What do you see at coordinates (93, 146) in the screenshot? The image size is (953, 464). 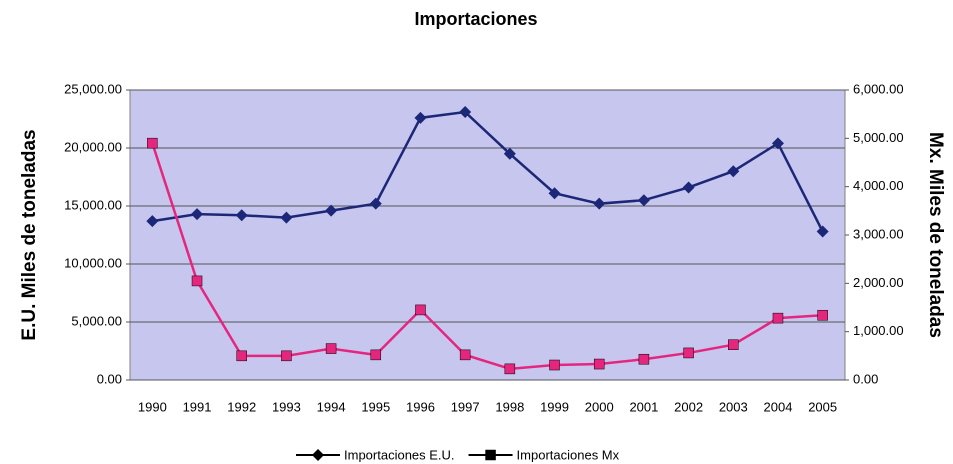 I see `y-tick-label: 20,000.00` at bounding box center [93, 146].